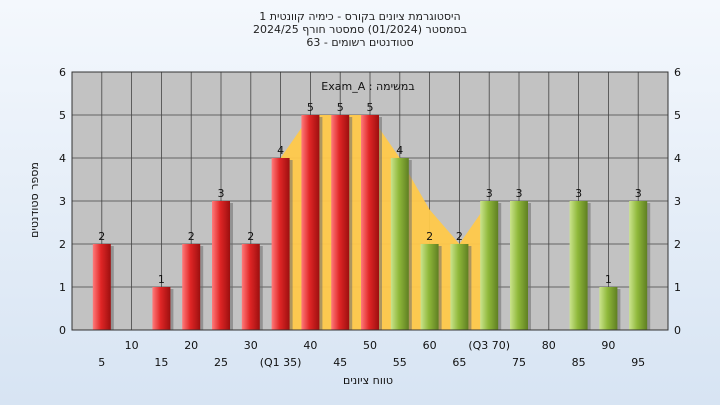 The image size is (720, 405). Describe the element at coordinates (62, 158) in the screenshot. I see `y-tick-label-left: 4` at that location.